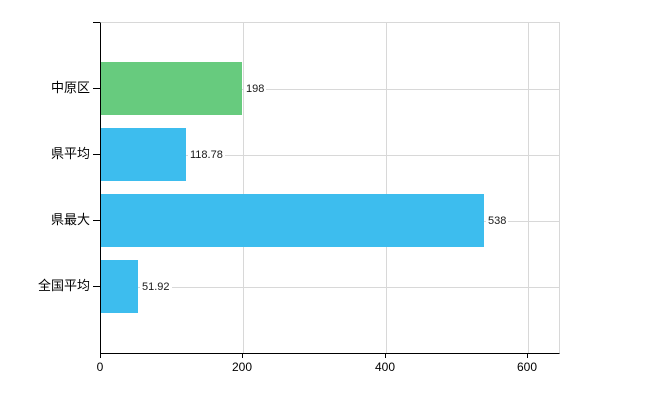 The width and height of the screenshot is (650, 400). I want to click on y-axis-category-label: 全国平均, so click(63, 285).